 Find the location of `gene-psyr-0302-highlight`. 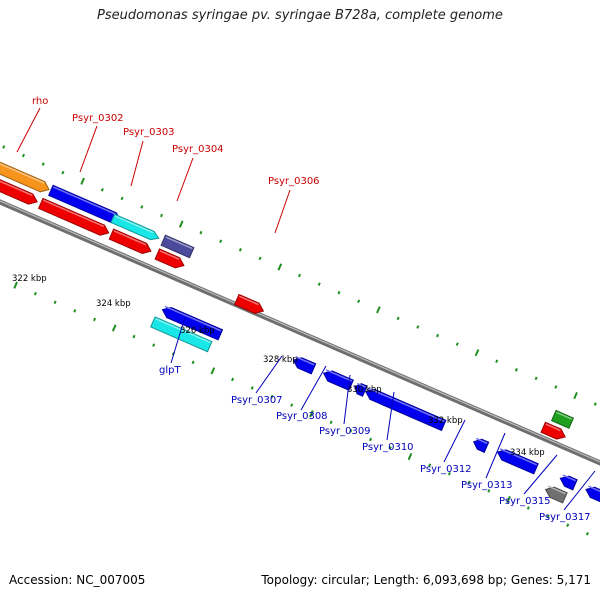

gene-psyr-0302-highlight is located at coordinates (85, 200).